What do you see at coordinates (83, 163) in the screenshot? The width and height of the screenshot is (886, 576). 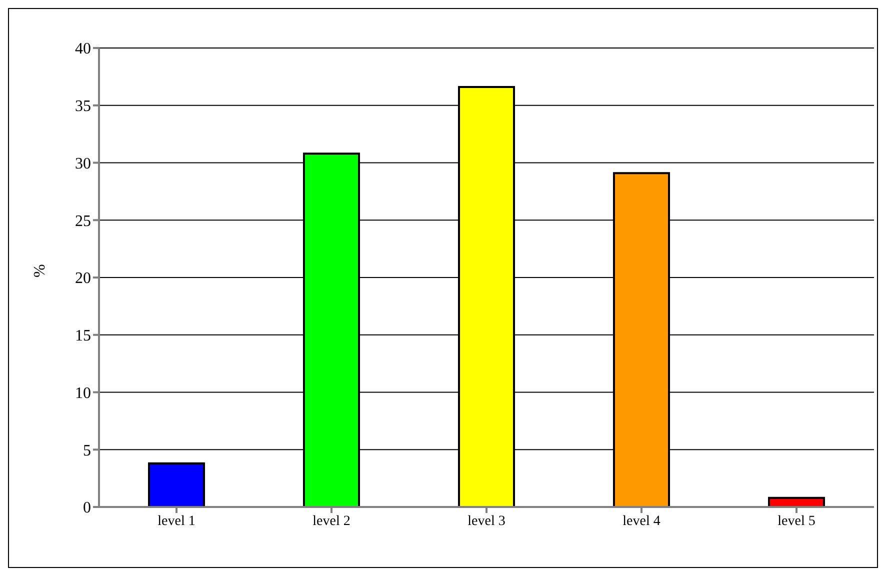 I see `y-tick-label: 30` at bounding box center [83, 163].